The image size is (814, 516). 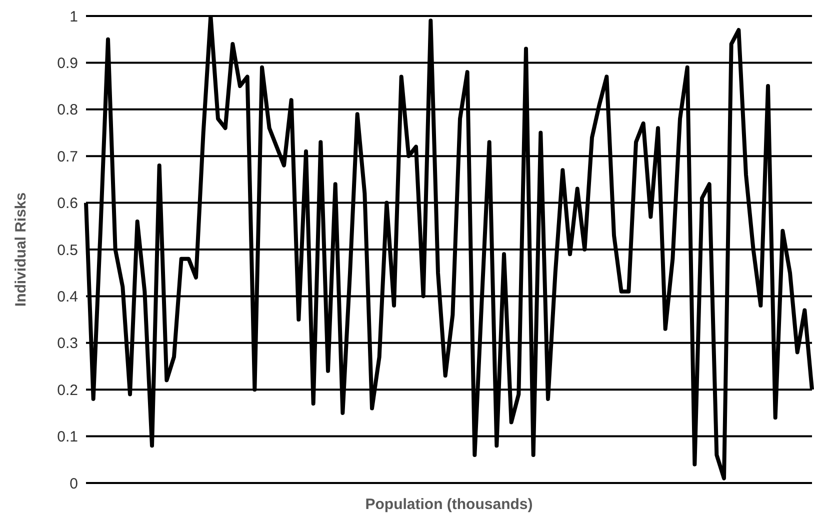 I want to click on y-tick-label: 0.4, so click(x=67, y=297).